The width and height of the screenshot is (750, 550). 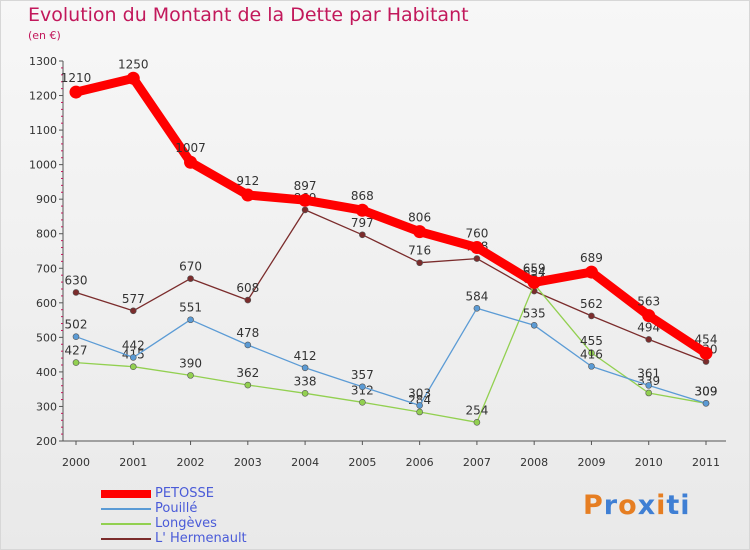 I want to click on x-tick-label: 2000, so click(x=76, y=462).